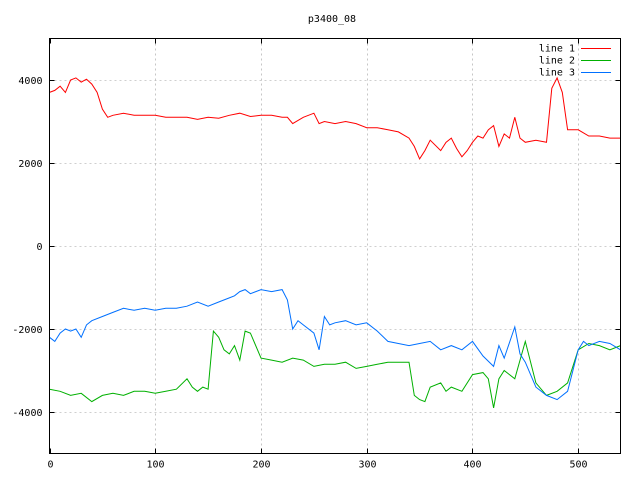  I want to click on y-tick-label: -4000, so click(27, 413).